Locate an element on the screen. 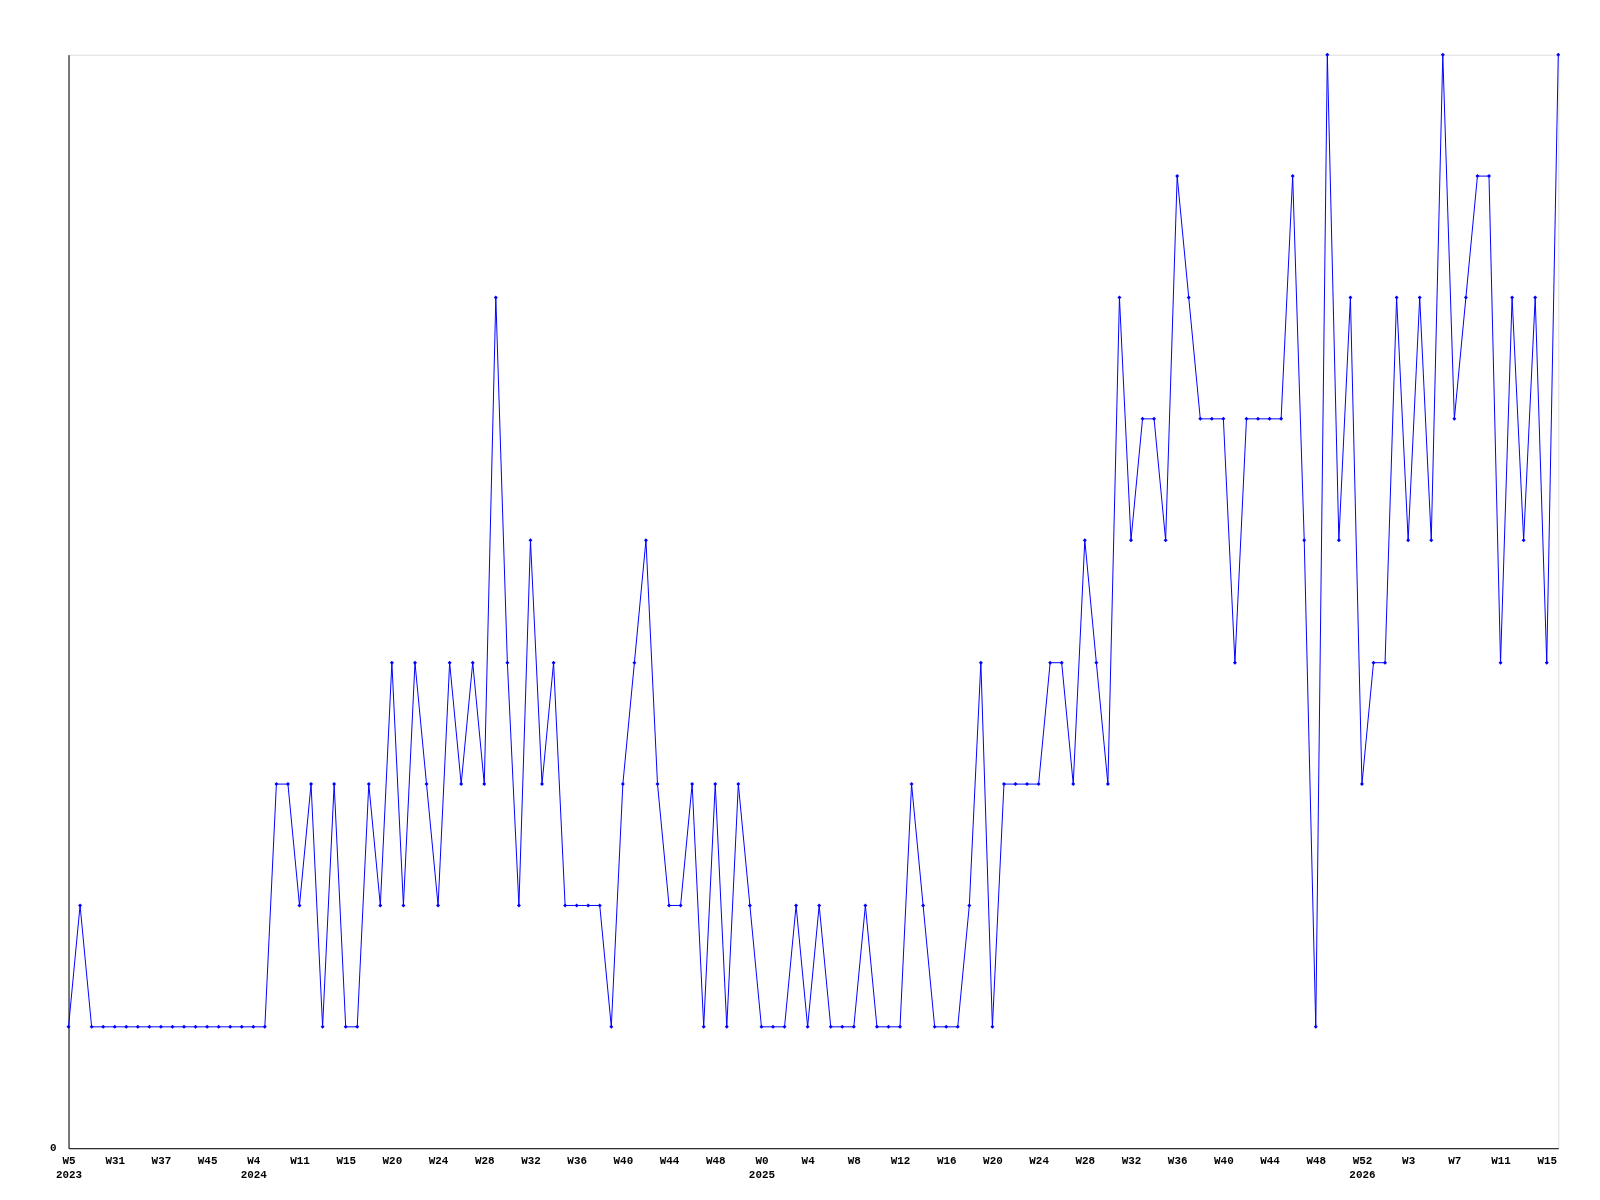 This screenshot has width=1600, height=1200. x-tick-label: W37 is located at coordinates (161, 1160).